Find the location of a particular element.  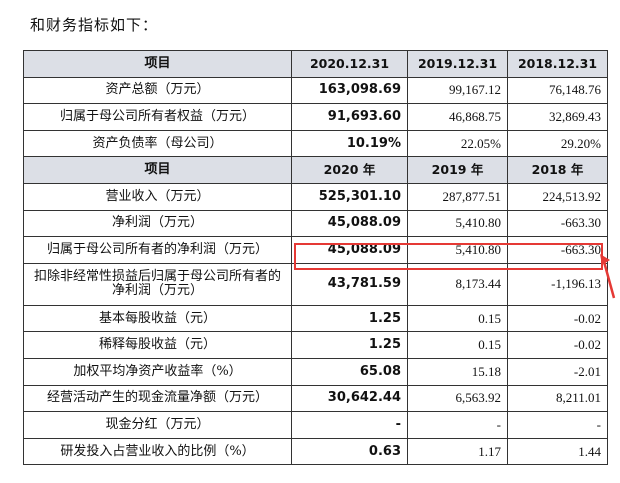

table-row: 资产负债率（母公司） 10.19% 22.05% 29.20% is located at coordinates (315, 143).